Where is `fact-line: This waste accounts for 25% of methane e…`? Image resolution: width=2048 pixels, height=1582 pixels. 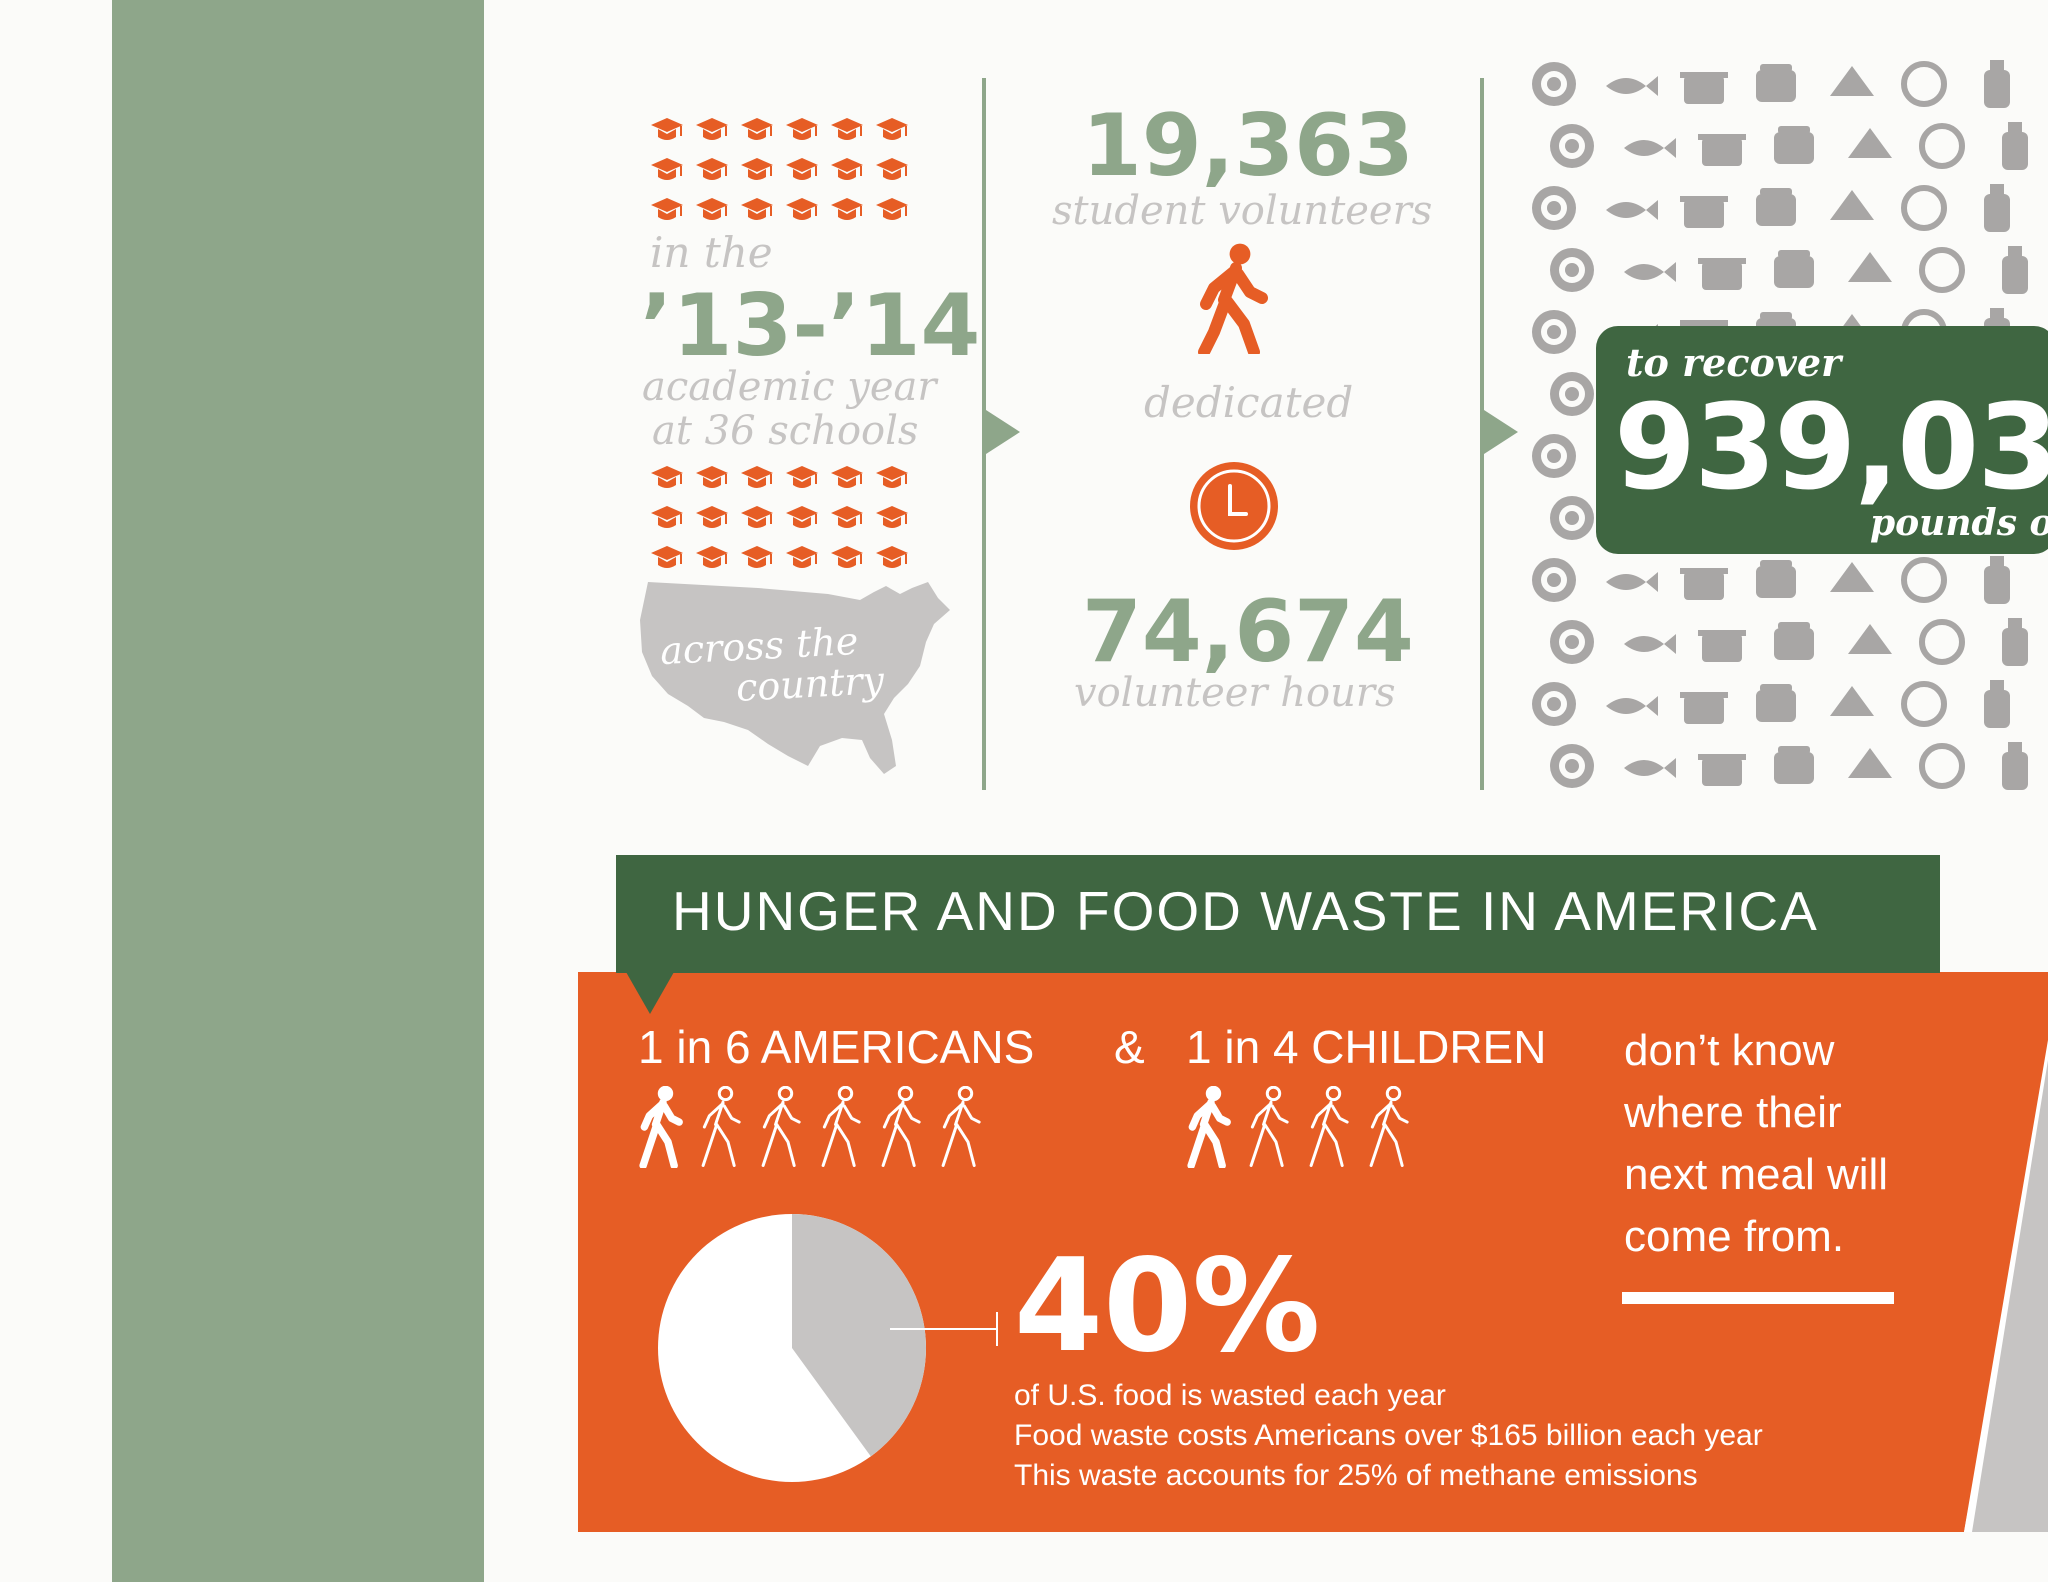 fact-line: This waste accounts for 25% of methane e… is located at coordinates (1356, 1475).